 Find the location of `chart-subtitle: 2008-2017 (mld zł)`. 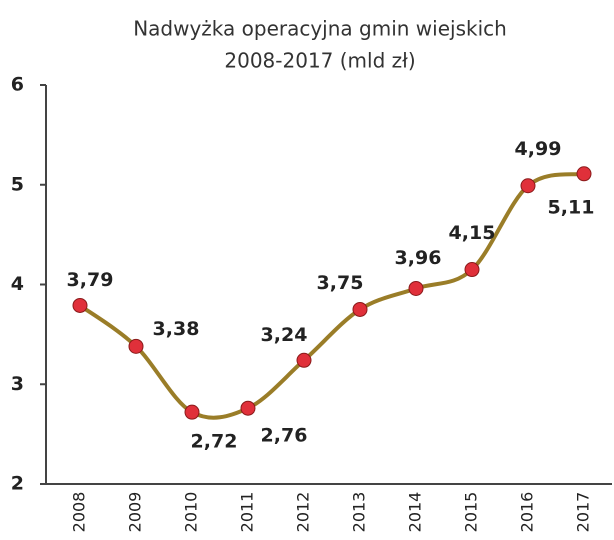

chart-subtitle: 2008-2017 (mld zł) is located at coordinates (319, 61).